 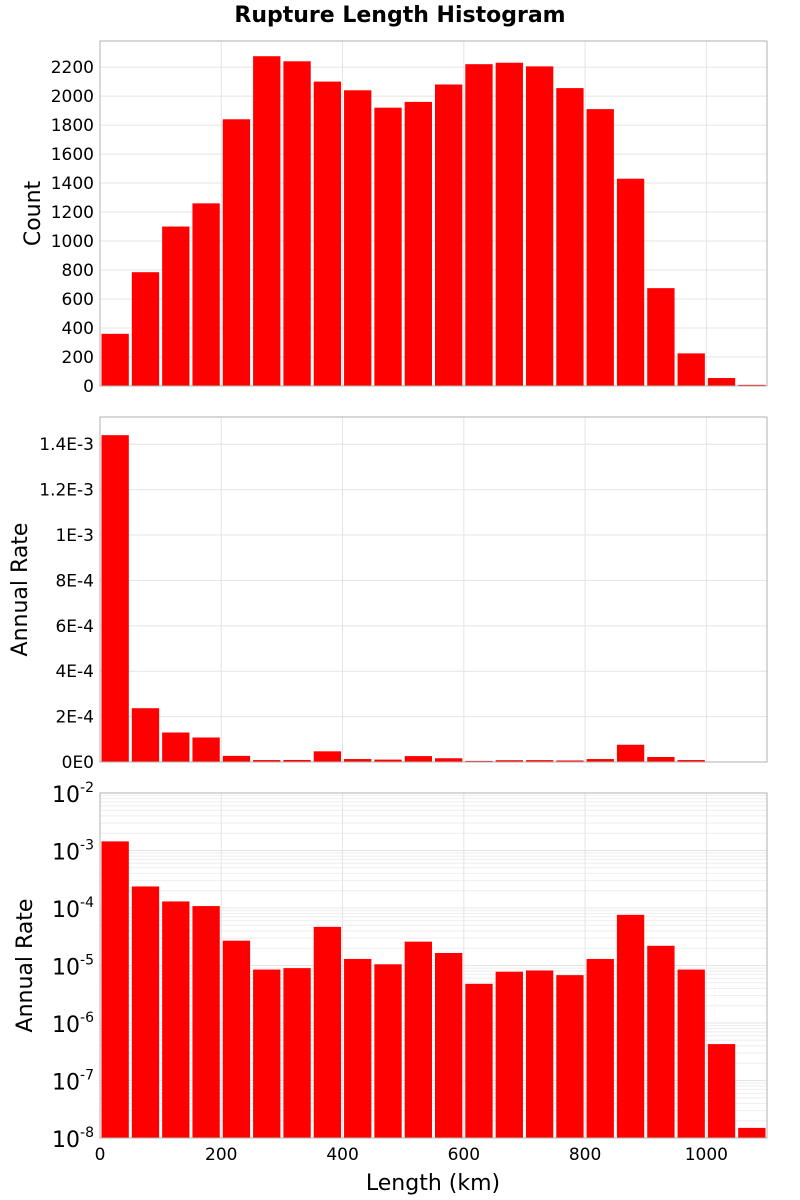 What do you see at coordinates (78, 329) in the screenshot?
I see `y-tick-label: 400` at bounding box center [78, 329].